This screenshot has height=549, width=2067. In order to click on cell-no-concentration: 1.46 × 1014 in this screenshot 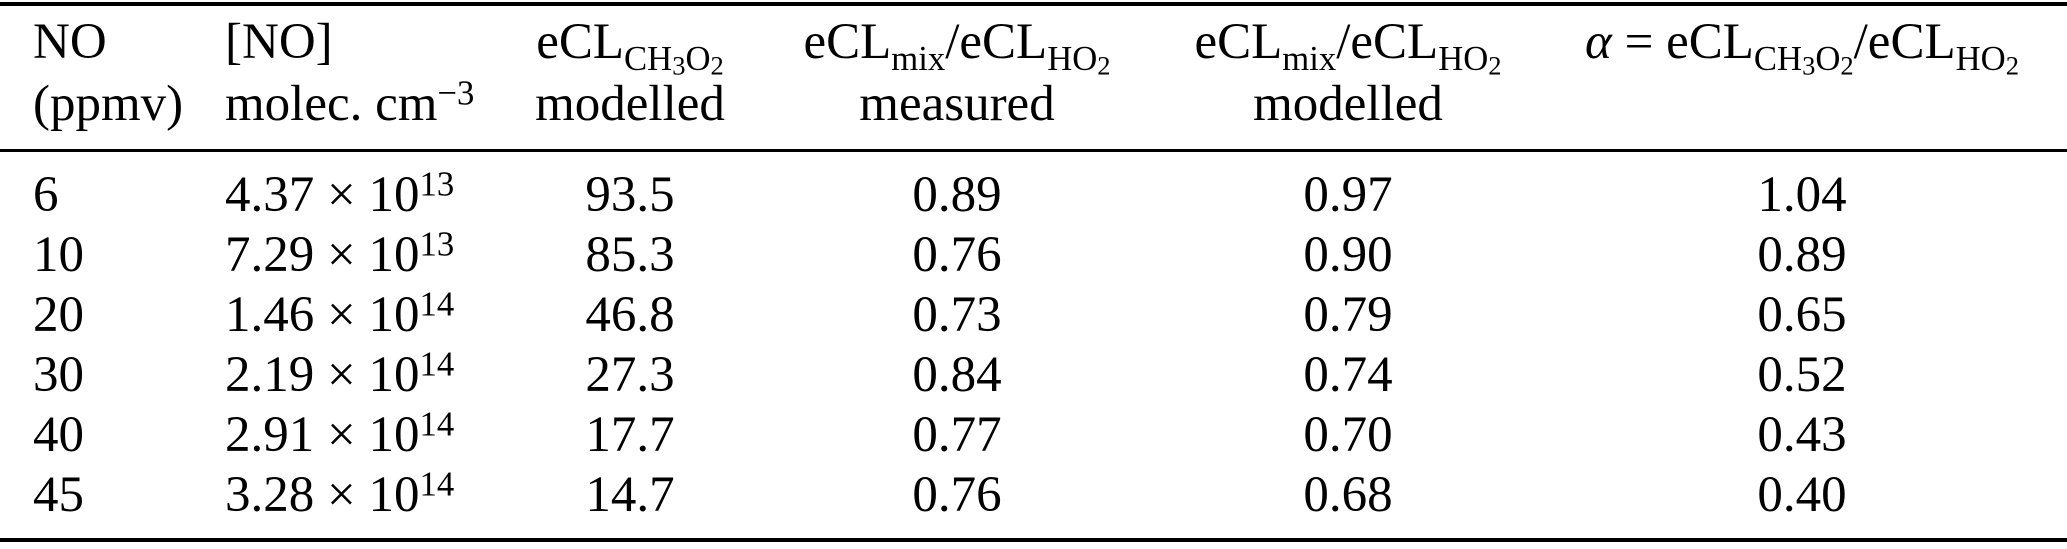, I will do `click(350, 315)`.